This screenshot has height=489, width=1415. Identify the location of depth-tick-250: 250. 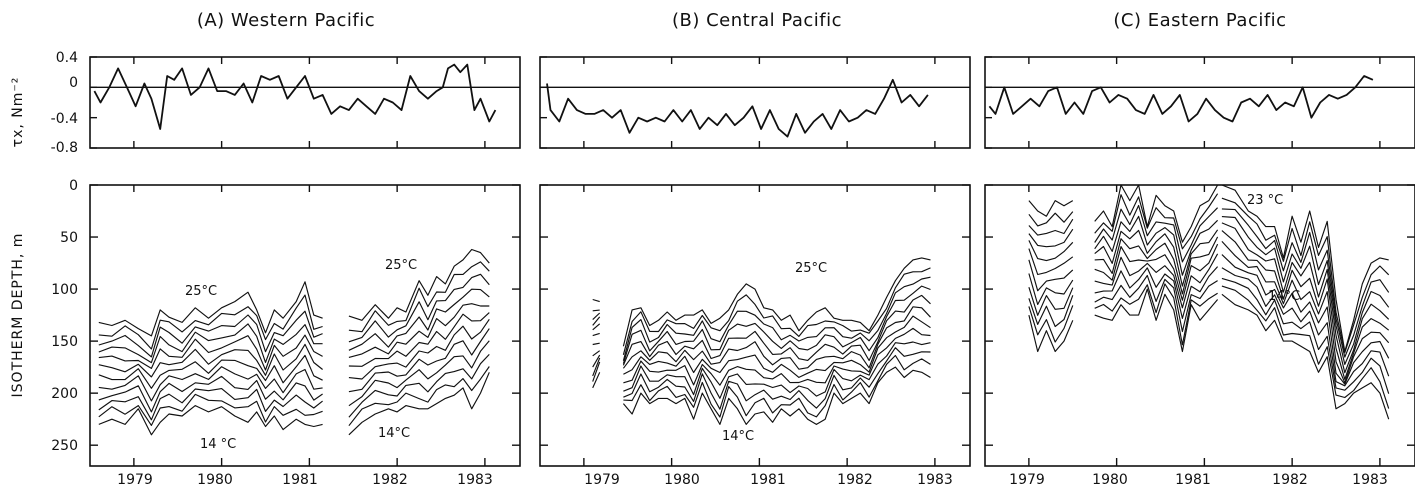
(64, 446).